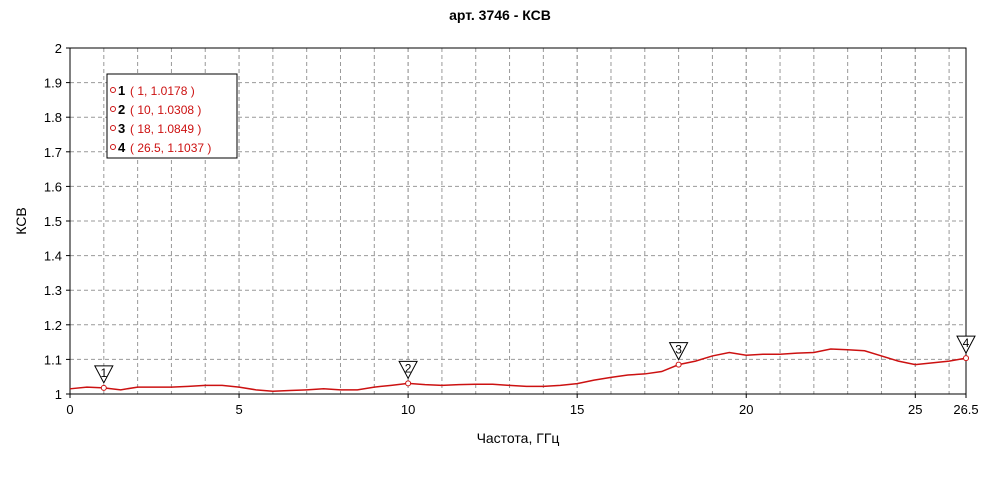 The image size is (1000, 480). Describe the element at coordinates (58, 48) in the screenshot. I see `y-tick-label: 2` at that location.